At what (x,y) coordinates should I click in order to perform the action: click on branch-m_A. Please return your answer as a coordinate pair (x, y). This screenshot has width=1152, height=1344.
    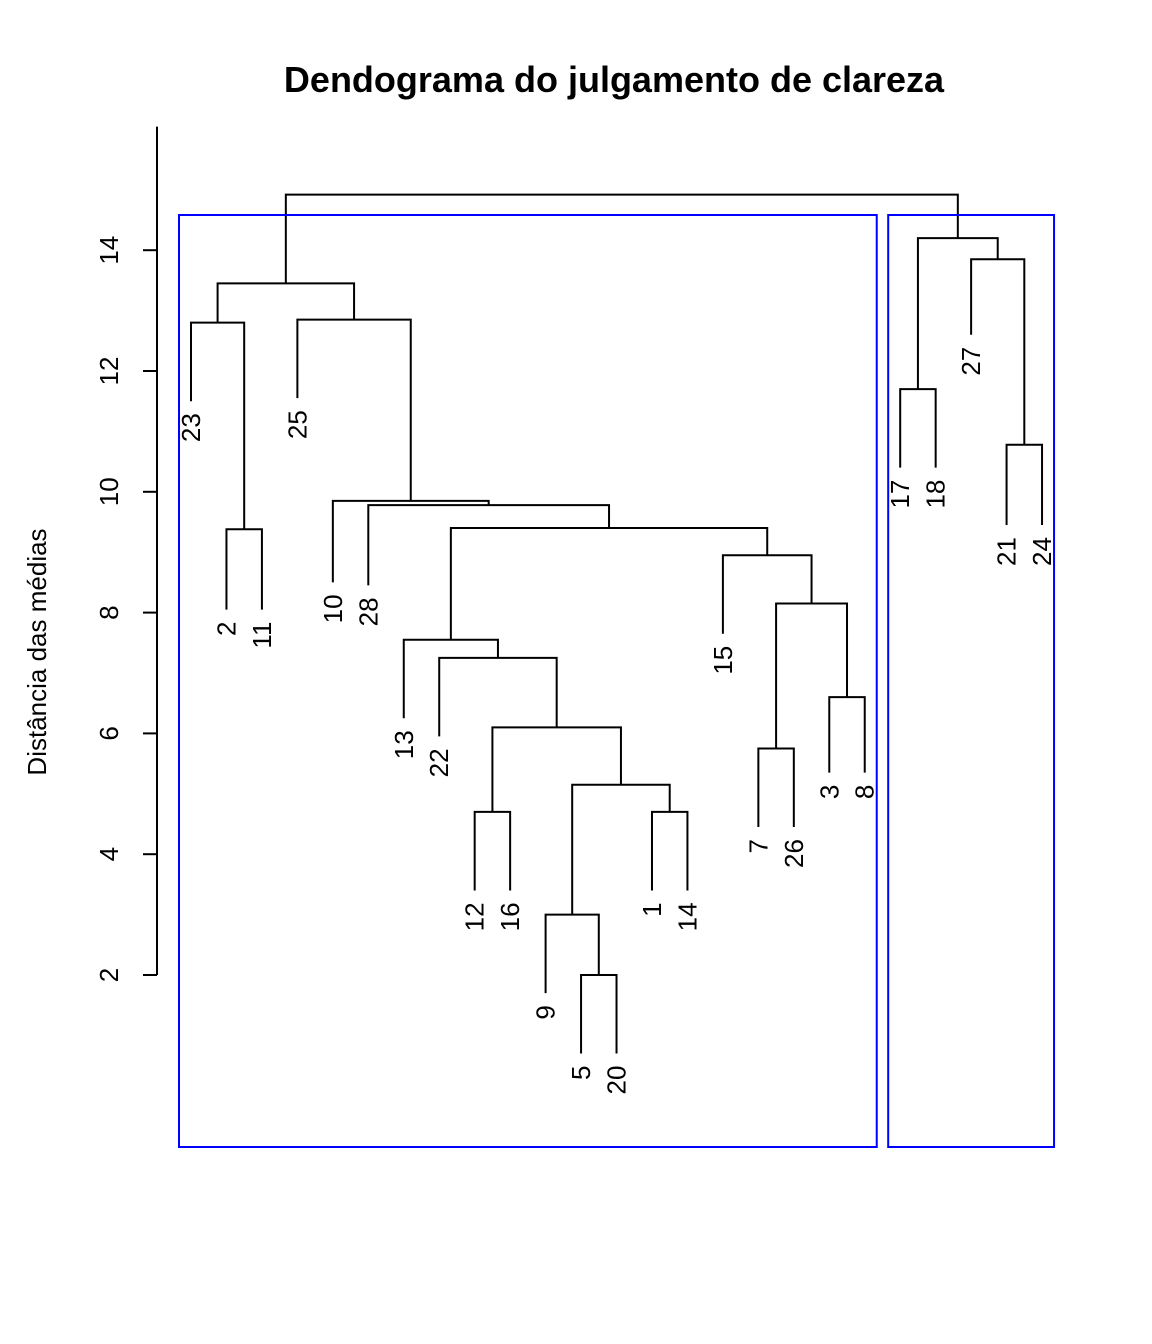
    Looking at the image, I should click on (286, 302).